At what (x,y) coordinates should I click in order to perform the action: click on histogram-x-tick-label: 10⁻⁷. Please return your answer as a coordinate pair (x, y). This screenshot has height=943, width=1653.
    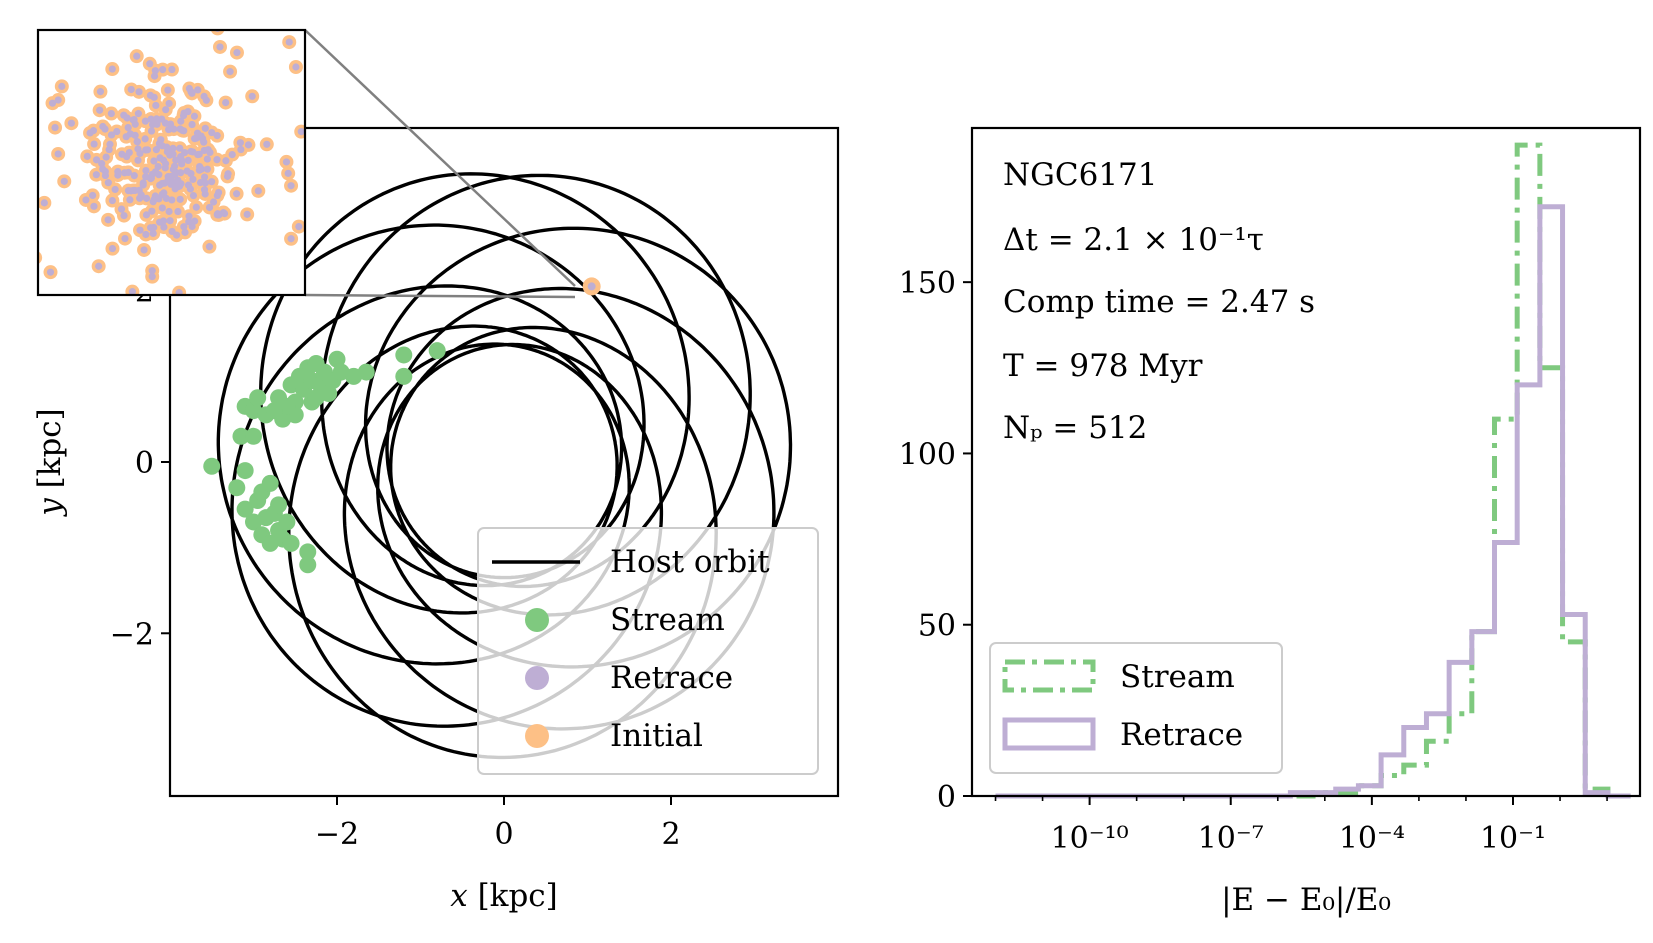
    Looking at the image, I should click on (1231, 838).